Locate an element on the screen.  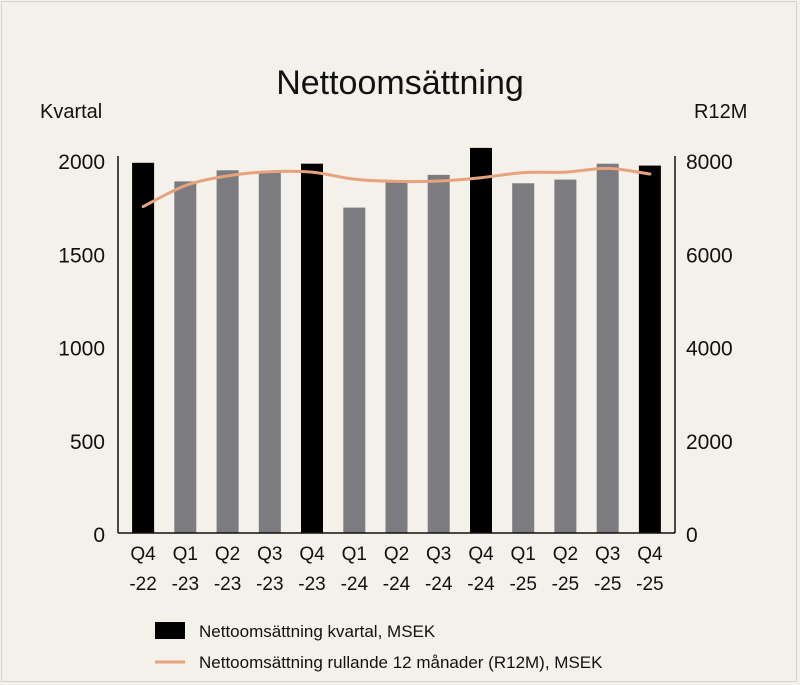
r12m-line is located at coordinates (396, 187).